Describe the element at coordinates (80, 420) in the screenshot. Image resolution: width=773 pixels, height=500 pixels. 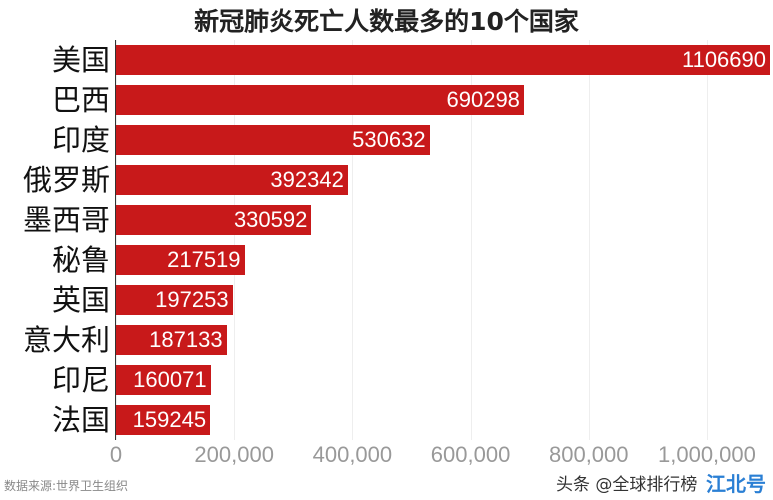
I see `category-label: 法国` at that location.